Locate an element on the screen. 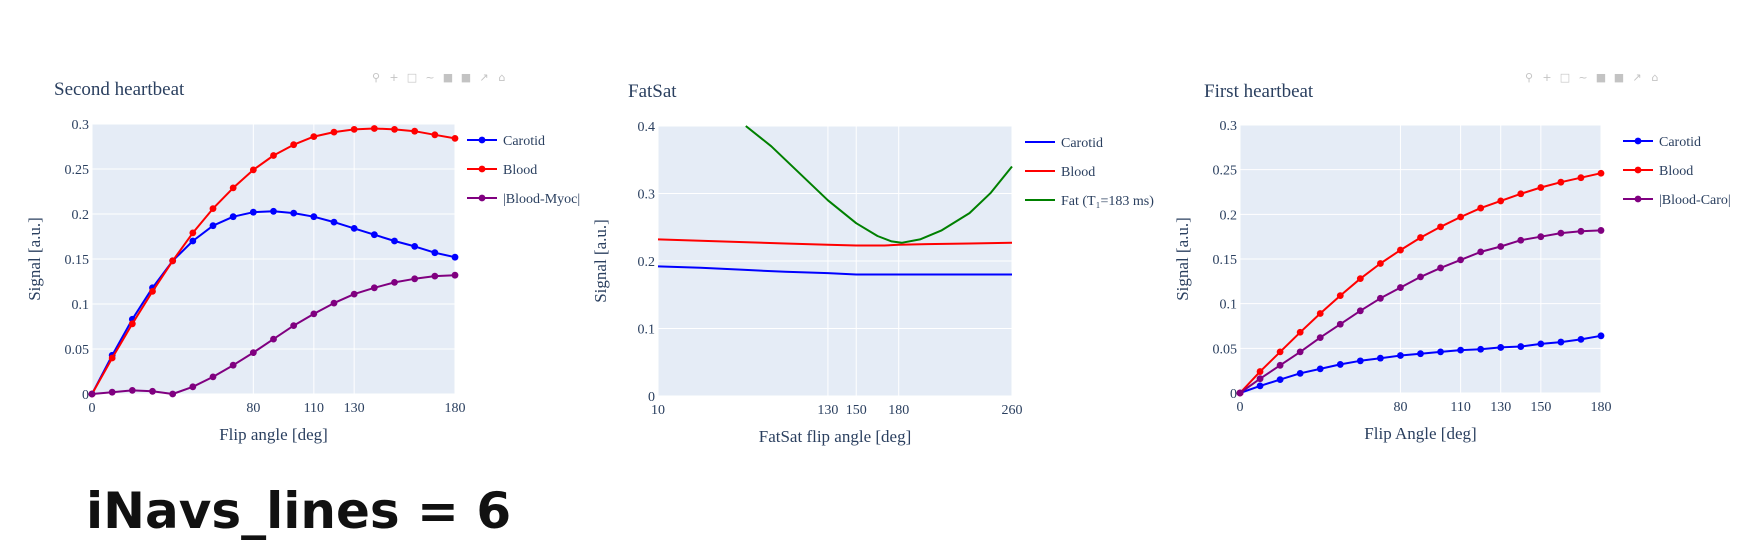 Image resolution: width=1751 pixels, height=546 pixels. x-tick-label: 260 is located at coordinates (1012, 410).